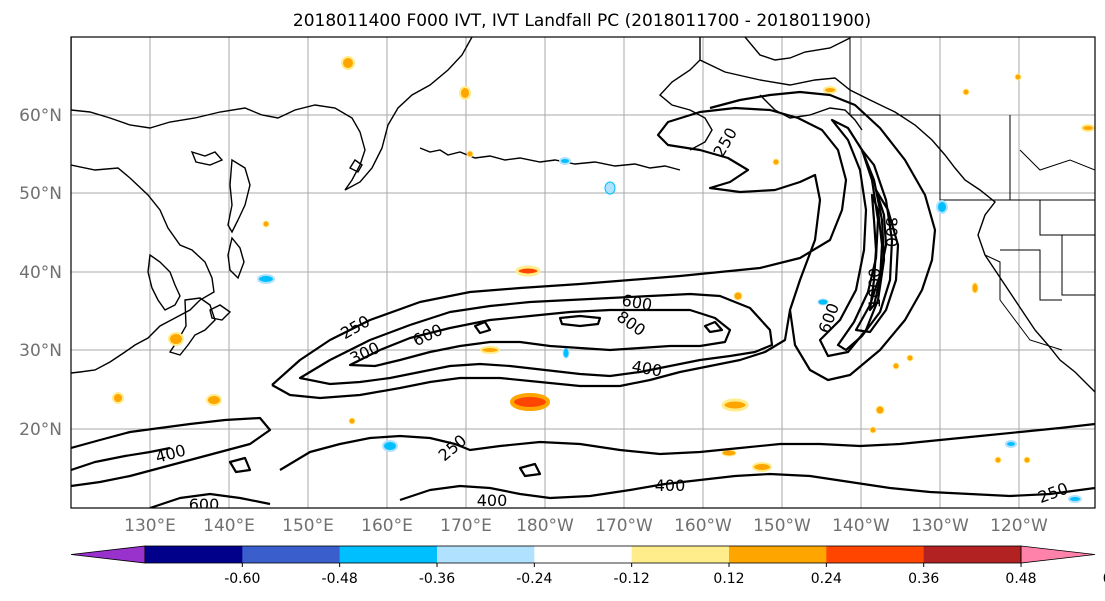 Image resolution: width=1105 pixels, height=601 pixels. Describe the element at coordinates (242, 579) in the screenshot. I see `colorbar-tick-label: -0.60` at that location.